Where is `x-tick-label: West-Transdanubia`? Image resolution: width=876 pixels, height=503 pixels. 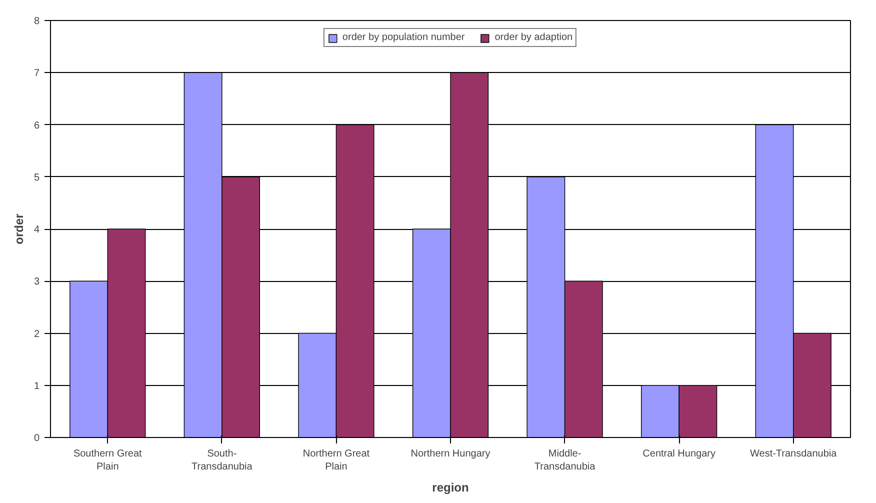 x-tick-label: West-Transdanubia is located at coordinates (794, 454).